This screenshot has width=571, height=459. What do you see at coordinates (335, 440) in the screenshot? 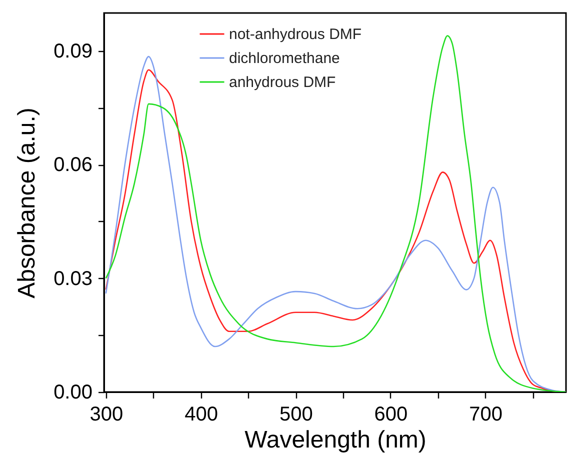
I see `x-axis-title: Wavelength (nm)` at bounding box center [335, 440].